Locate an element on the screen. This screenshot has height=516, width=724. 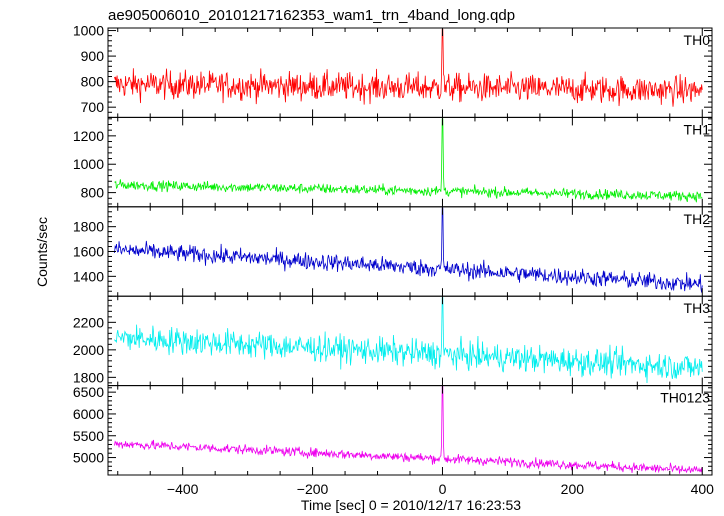
panel-label-th2: TH2 is located at coordinates (697, 219).